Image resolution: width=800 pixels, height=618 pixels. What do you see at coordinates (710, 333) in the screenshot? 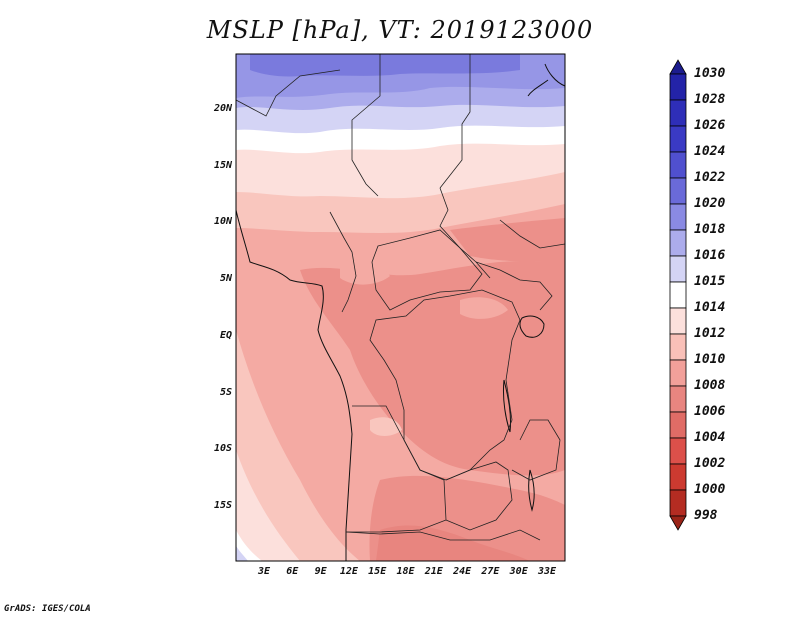
I see `colorbar-label: 1012` at bounding box center [710, 333].